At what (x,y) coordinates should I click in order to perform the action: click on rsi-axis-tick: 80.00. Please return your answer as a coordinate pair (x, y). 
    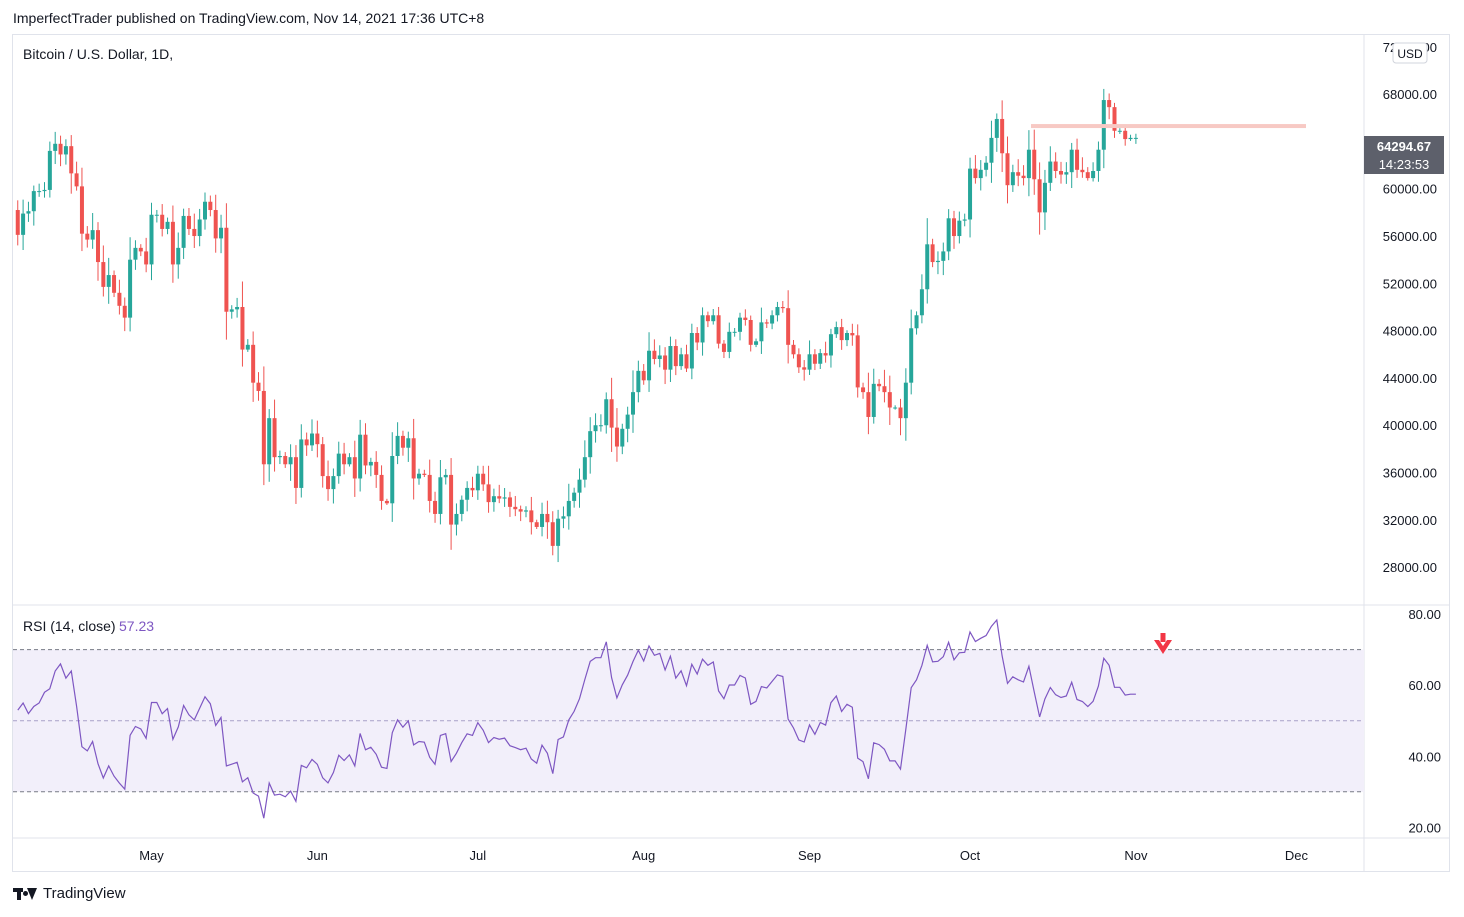
    Looking at the image, I should click on (1424, 614).